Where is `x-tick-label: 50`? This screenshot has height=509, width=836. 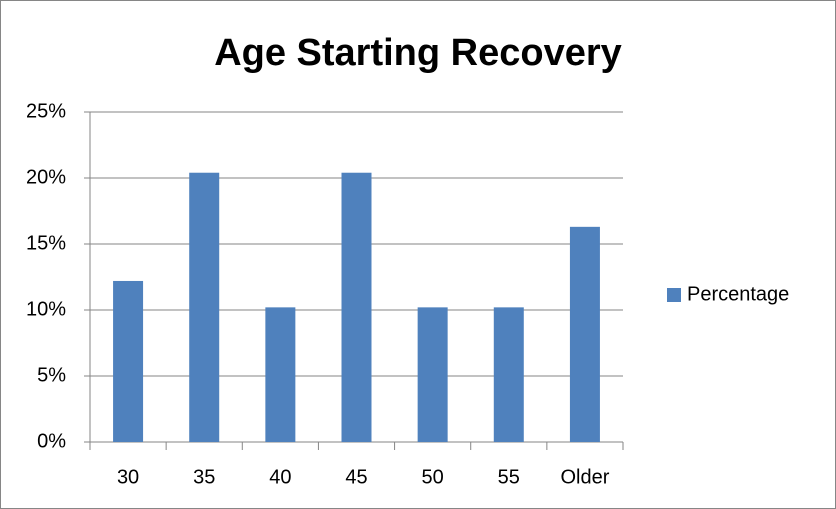
x-tick-label: 50 is located at coordinates (433, 477).